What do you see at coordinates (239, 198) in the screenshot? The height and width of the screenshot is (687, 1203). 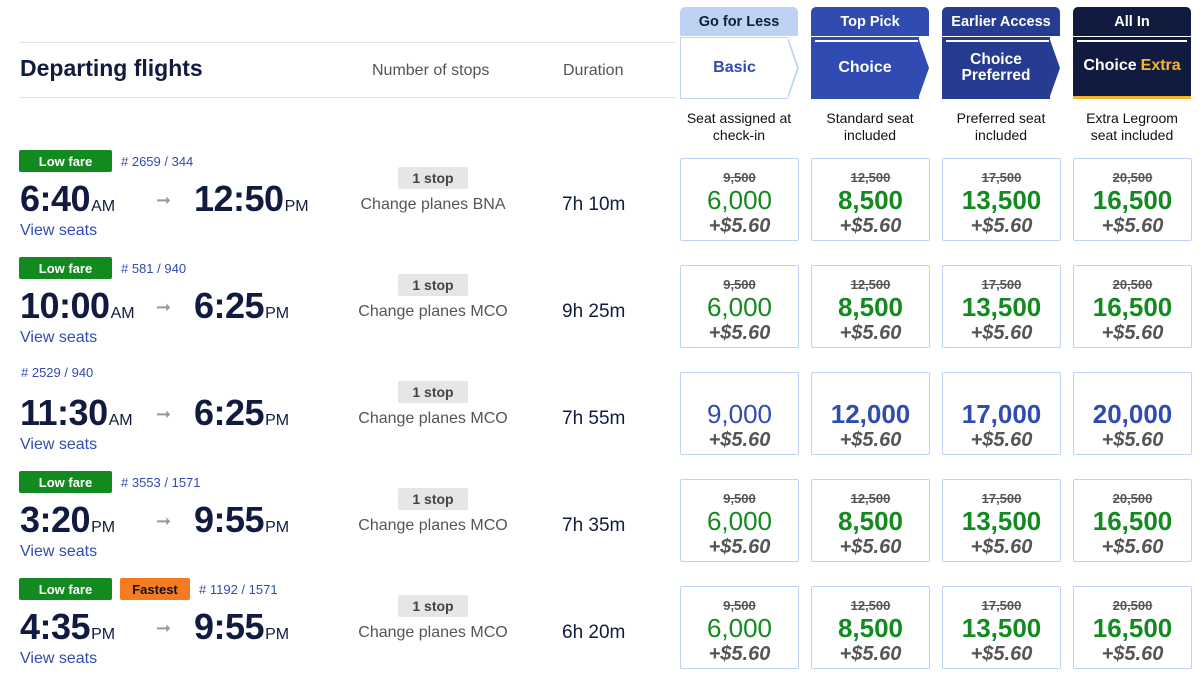 I see `arrival-clock: 12:50` at bounding box center [239, 198].